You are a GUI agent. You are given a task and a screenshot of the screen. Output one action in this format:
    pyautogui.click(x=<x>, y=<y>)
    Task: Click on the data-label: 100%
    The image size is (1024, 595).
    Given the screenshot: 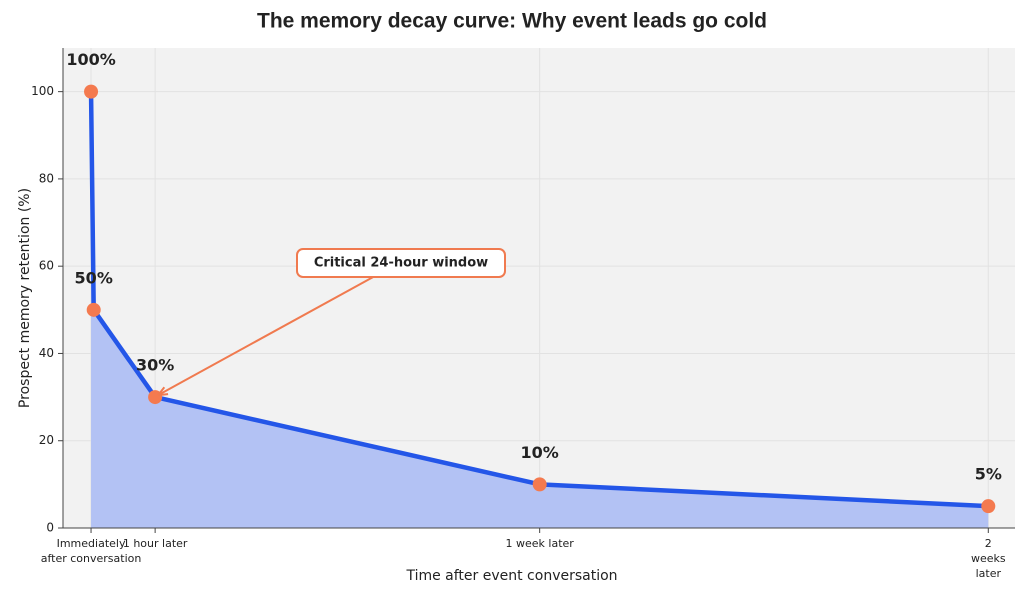 What is the action you would take?
    pyautogui.click(x=90, y=59)
    